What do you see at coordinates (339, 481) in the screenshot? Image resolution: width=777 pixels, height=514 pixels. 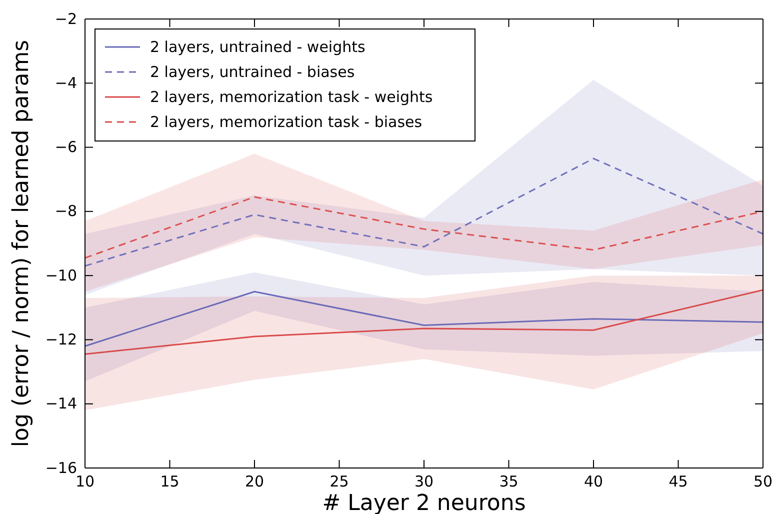 I see `x-tick-label: 25` at bounding box center [339, 481].